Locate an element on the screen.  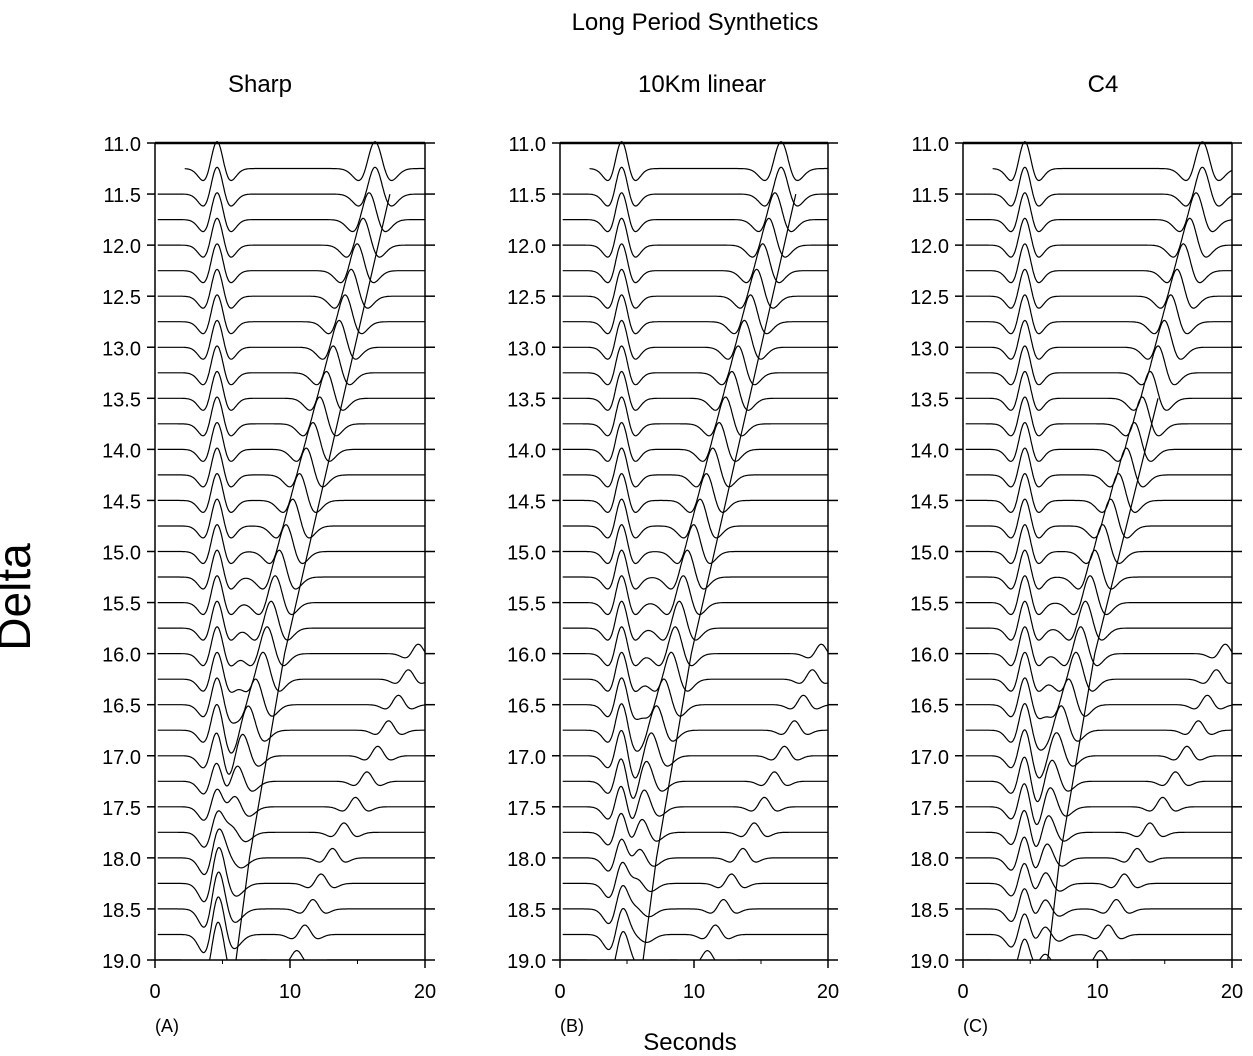
subplot-title: C4 is located at coordinates (1103, 84).